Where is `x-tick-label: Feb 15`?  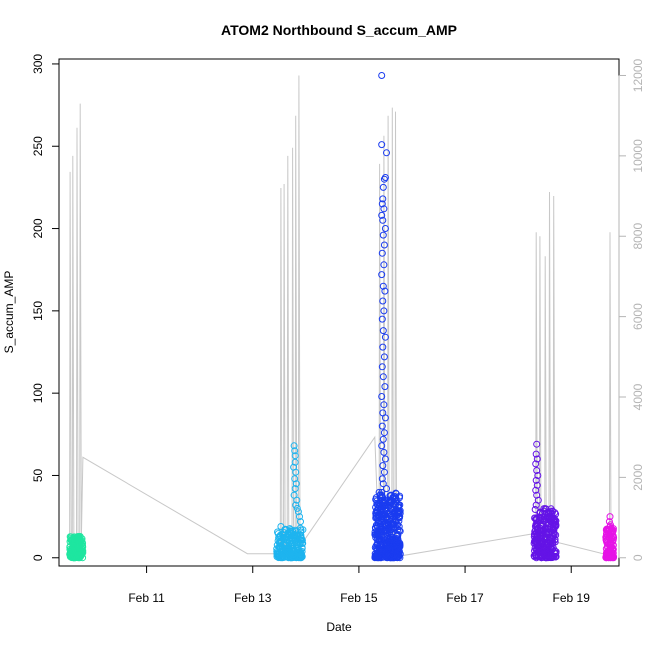 x-tick-label: Feb 15 is located at coordinates (359, 598).